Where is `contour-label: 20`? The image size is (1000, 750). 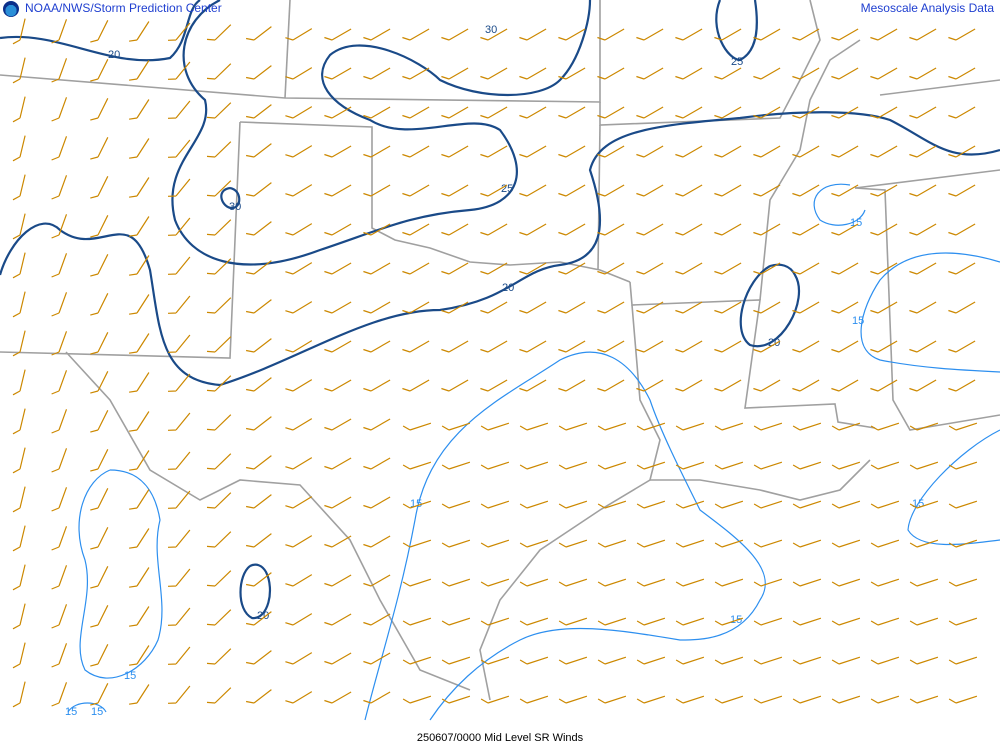
contour-label: 20 is located at coordinates (114, 55).